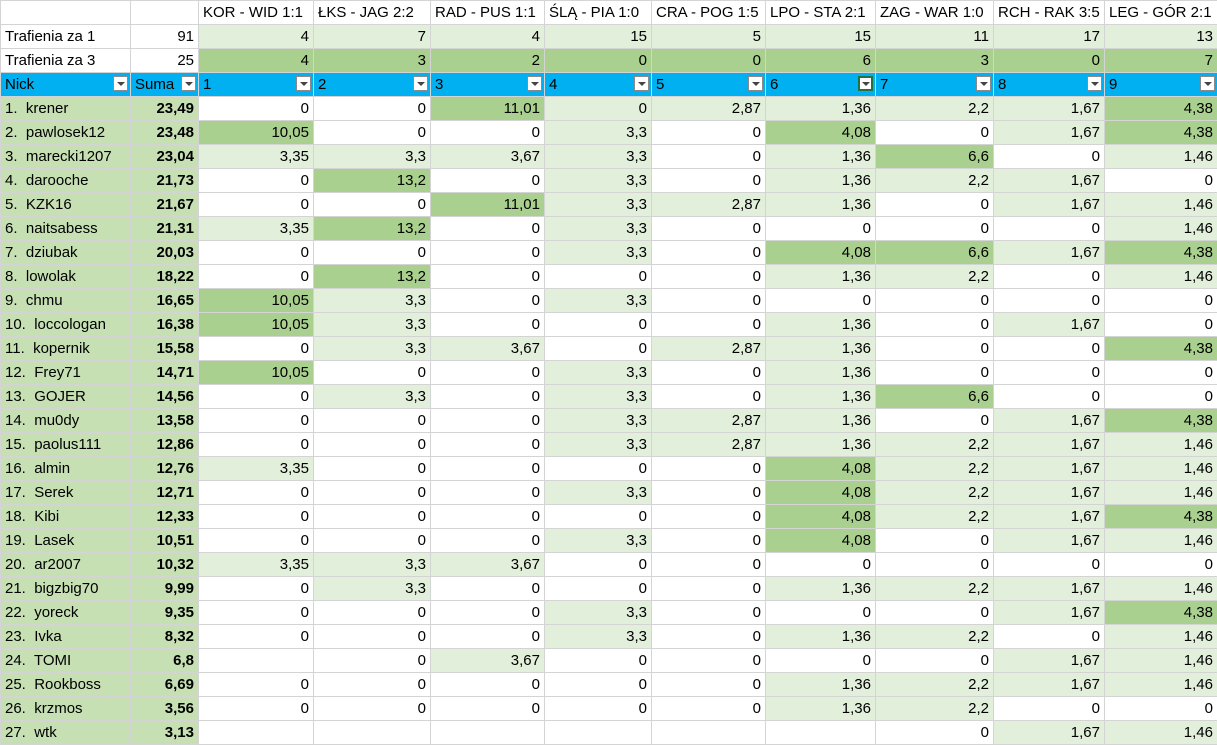  I want to click on player-name-cell: 26. krzmos, so click(65, 708).